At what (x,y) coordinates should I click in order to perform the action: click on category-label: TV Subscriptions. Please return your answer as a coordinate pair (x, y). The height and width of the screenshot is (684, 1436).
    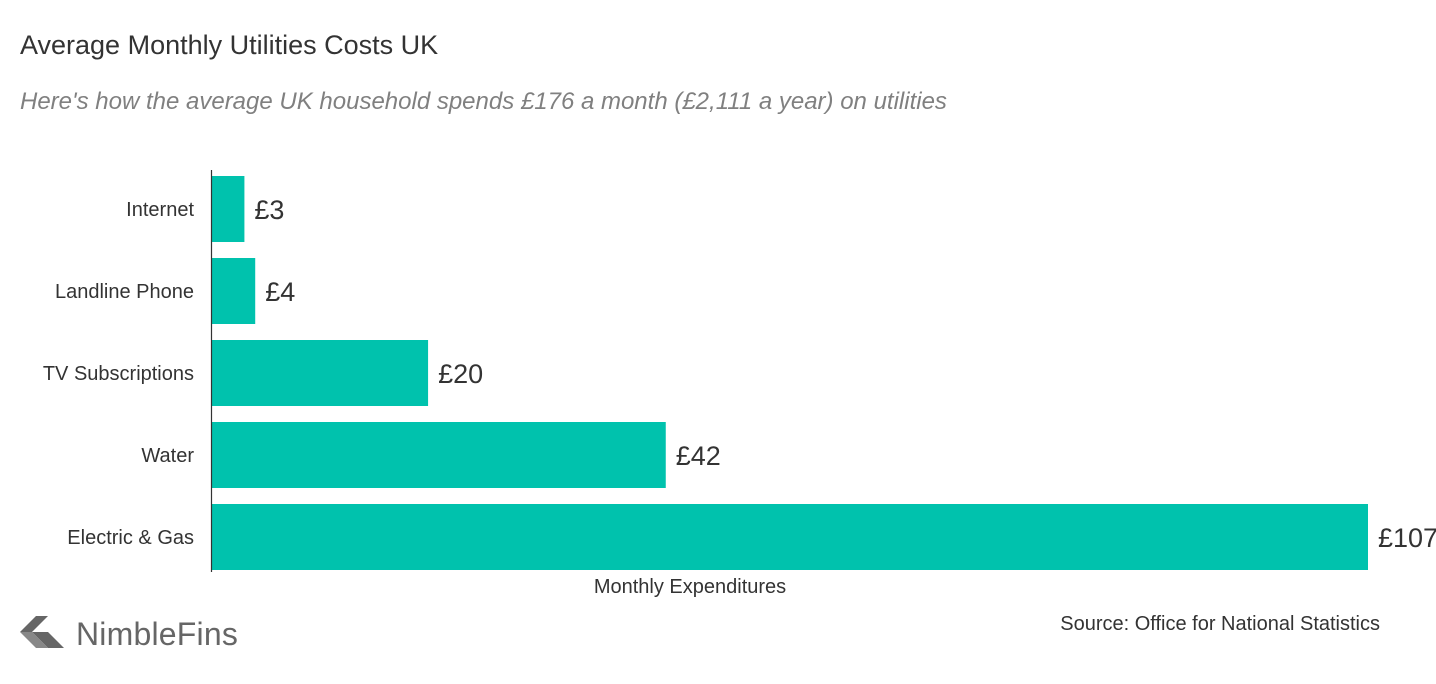
    Looking at the image, I should click on (118, 374).